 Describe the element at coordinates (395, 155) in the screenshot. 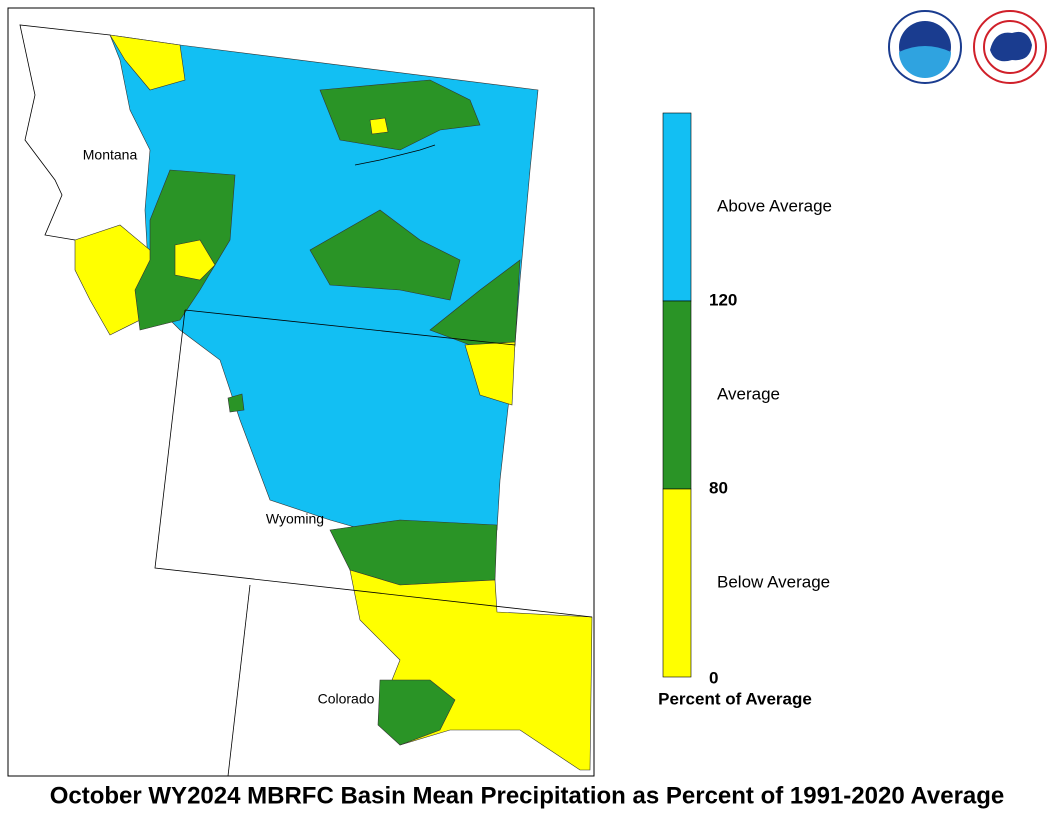

I see `river` at that location.